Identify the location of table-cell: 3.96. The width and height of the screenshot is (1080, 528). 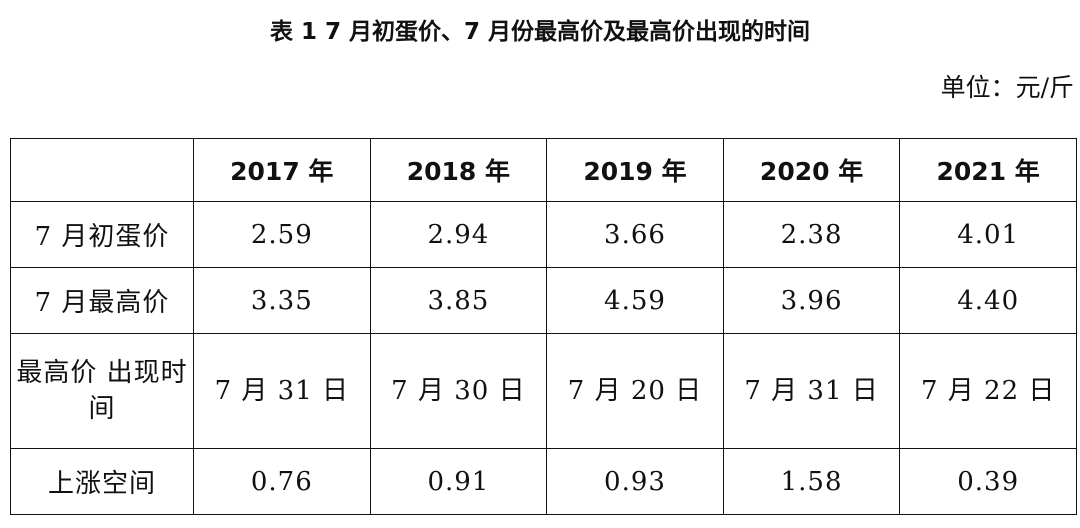
(811, 300).